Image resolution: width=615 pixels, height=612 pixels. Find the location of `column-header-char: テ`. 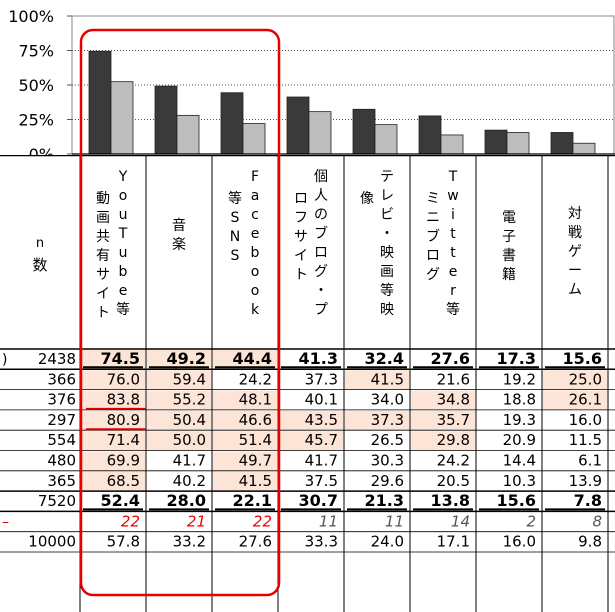

column-header-char: テ is located at coordinates (387, 177).